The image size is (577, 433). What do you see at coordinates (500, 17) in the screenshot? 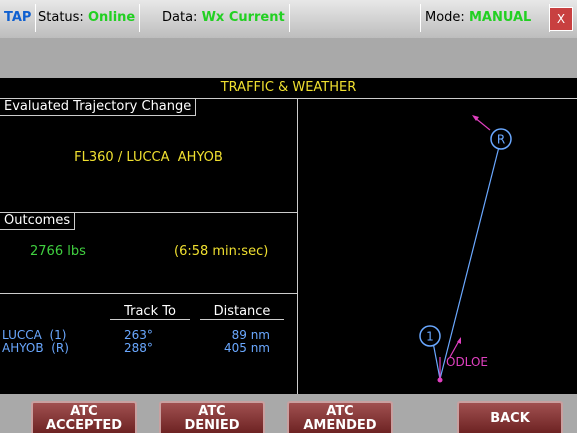
I see `mode-value: MANUAL` at bounding box center [500, 17].